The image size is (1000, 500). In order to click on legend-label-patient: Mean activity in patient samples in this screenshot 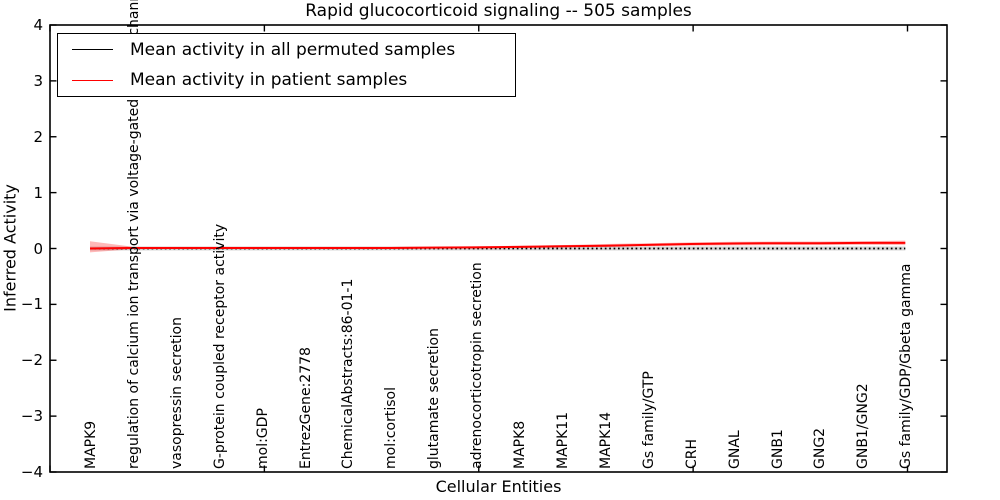, I will do `click(269, 80)`.